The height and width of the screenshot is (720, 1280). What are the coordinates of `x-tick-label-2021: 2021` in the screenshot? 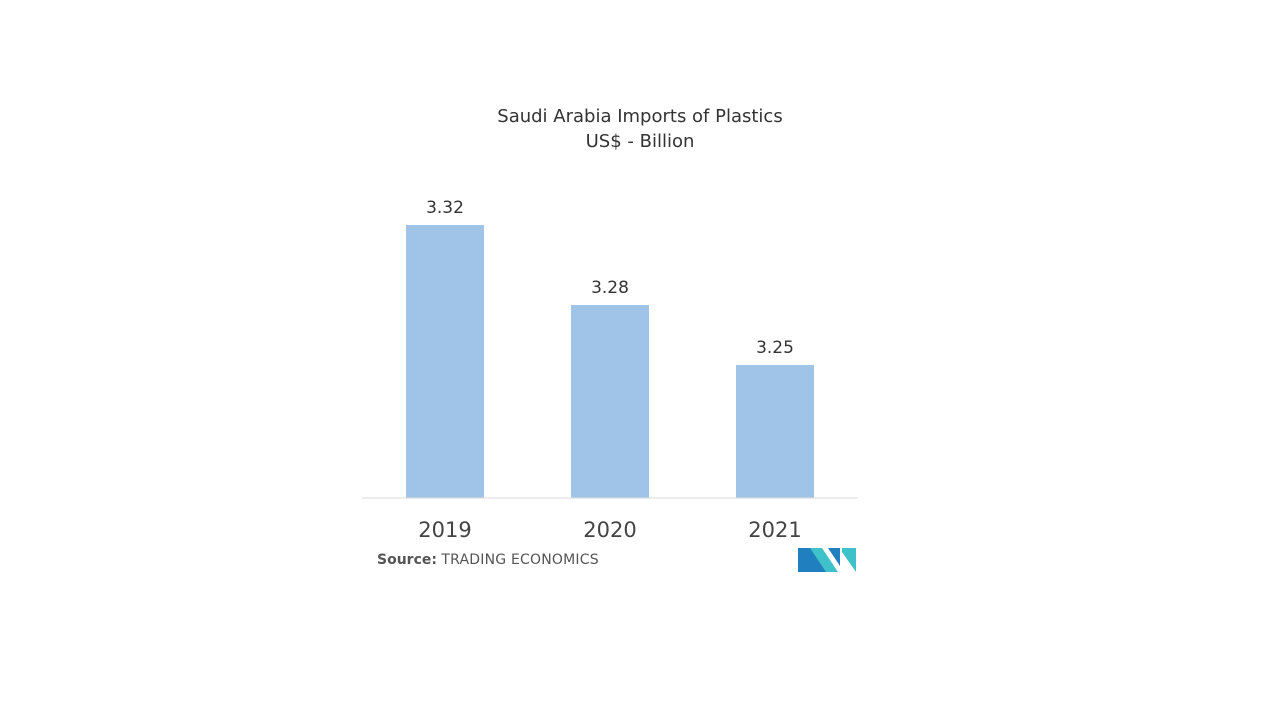 It's located at (774, 530).